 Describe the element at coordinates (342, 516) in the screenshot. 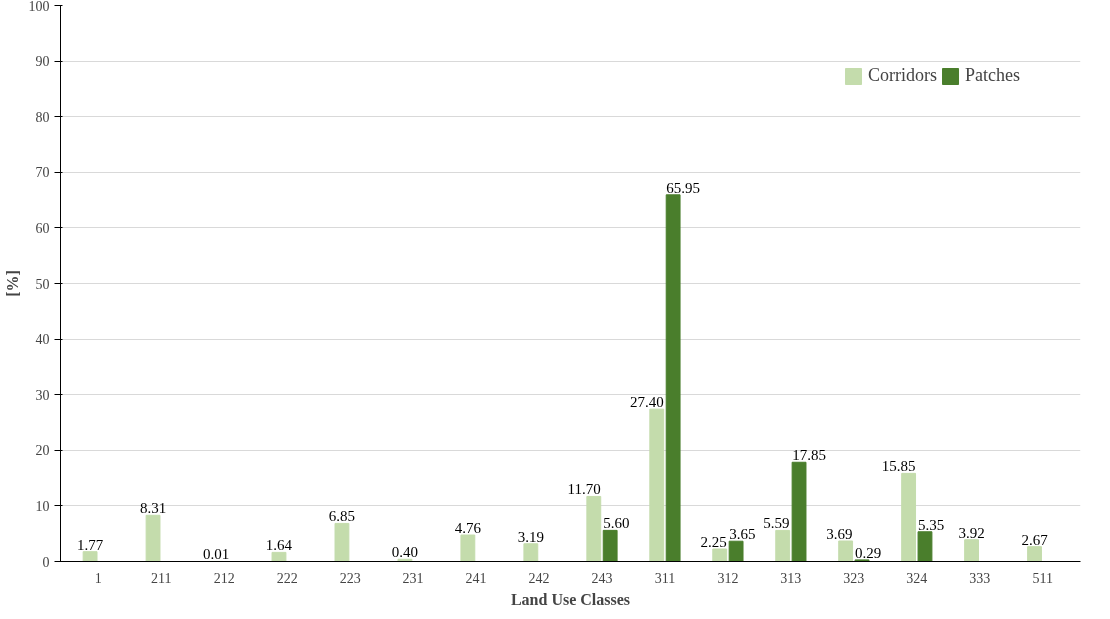

I see `data-label: 6.85` at that location.